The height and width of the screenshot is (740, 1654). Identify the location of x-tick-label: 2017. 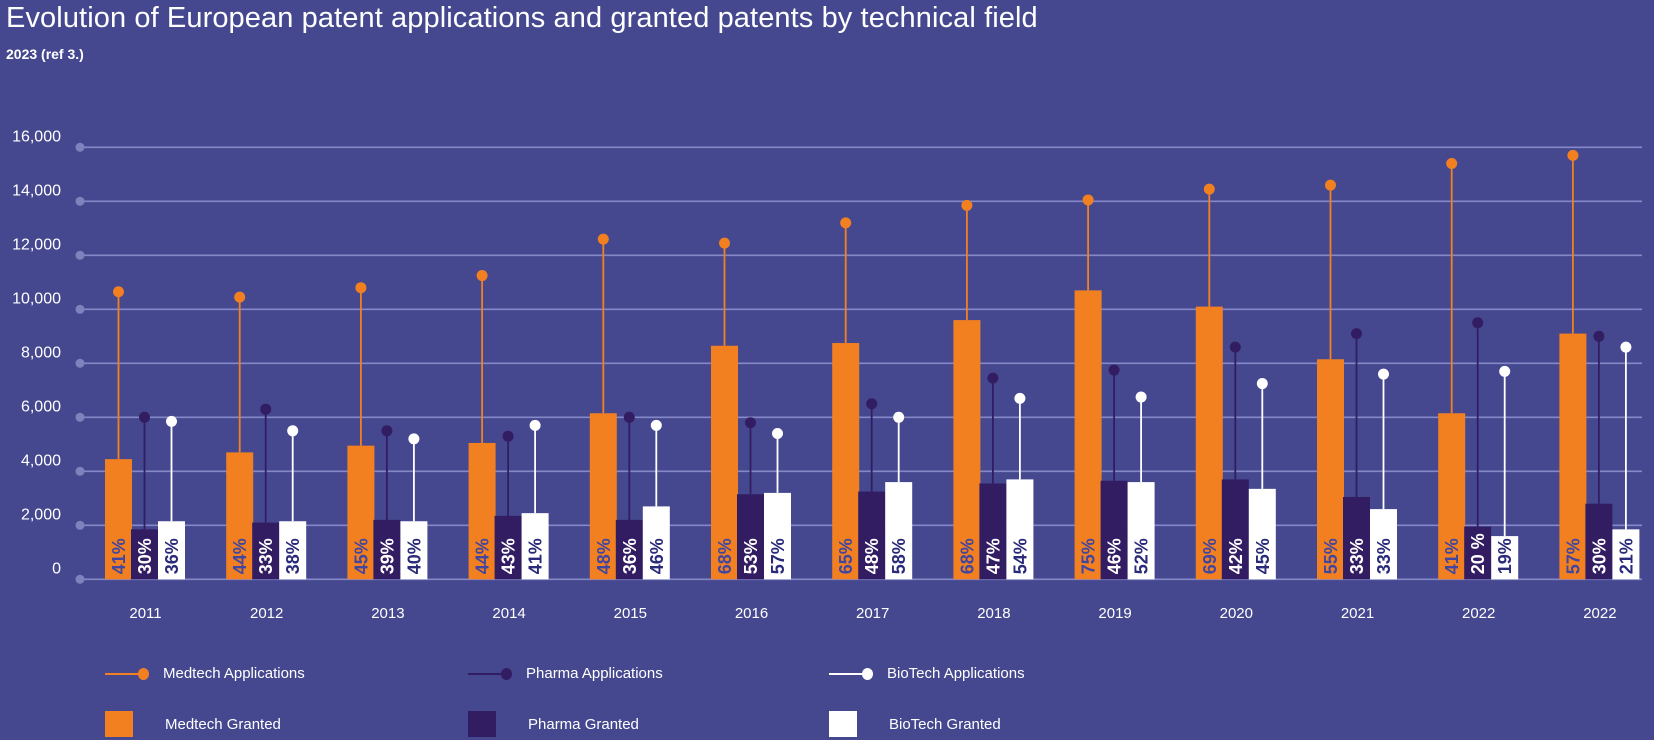
(872, 613).